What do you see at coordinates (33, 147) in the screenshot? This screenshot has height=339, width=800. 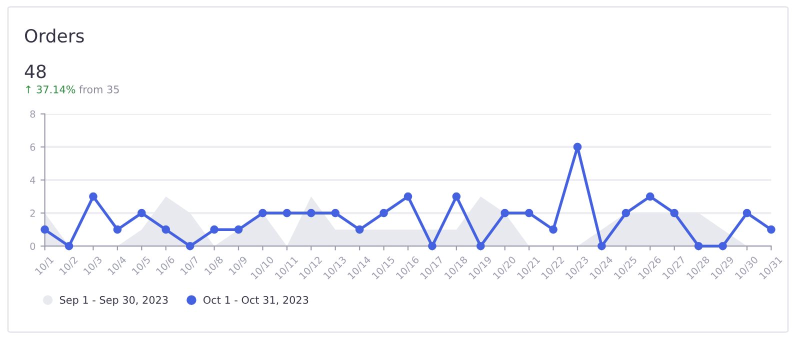 I see `y-tick-label: 6` at bounding box center [33, 147].